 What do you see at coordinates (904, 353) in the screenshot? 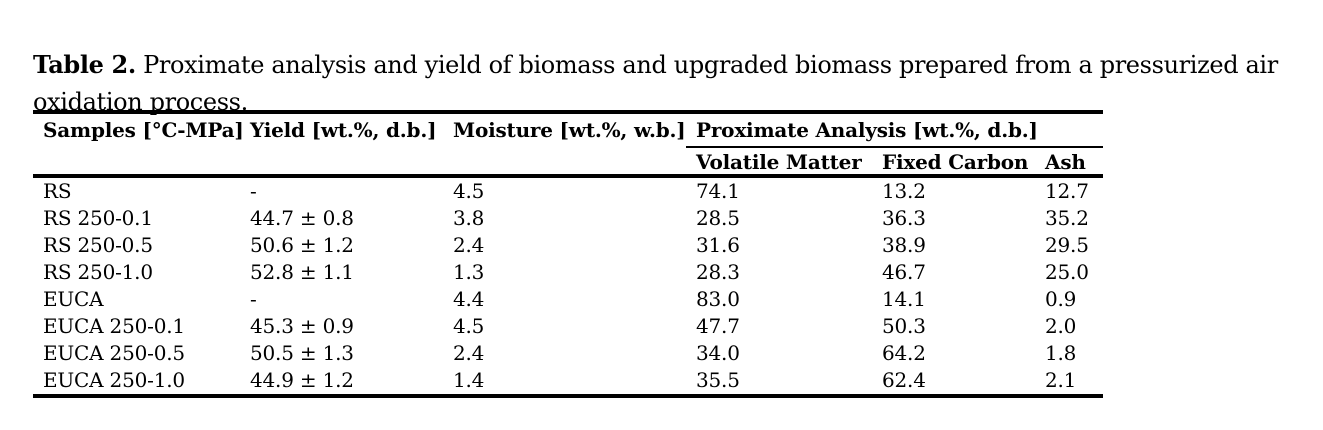
I see `cell-fixed-carbon: 64.2` at bounding box center [904, 353].